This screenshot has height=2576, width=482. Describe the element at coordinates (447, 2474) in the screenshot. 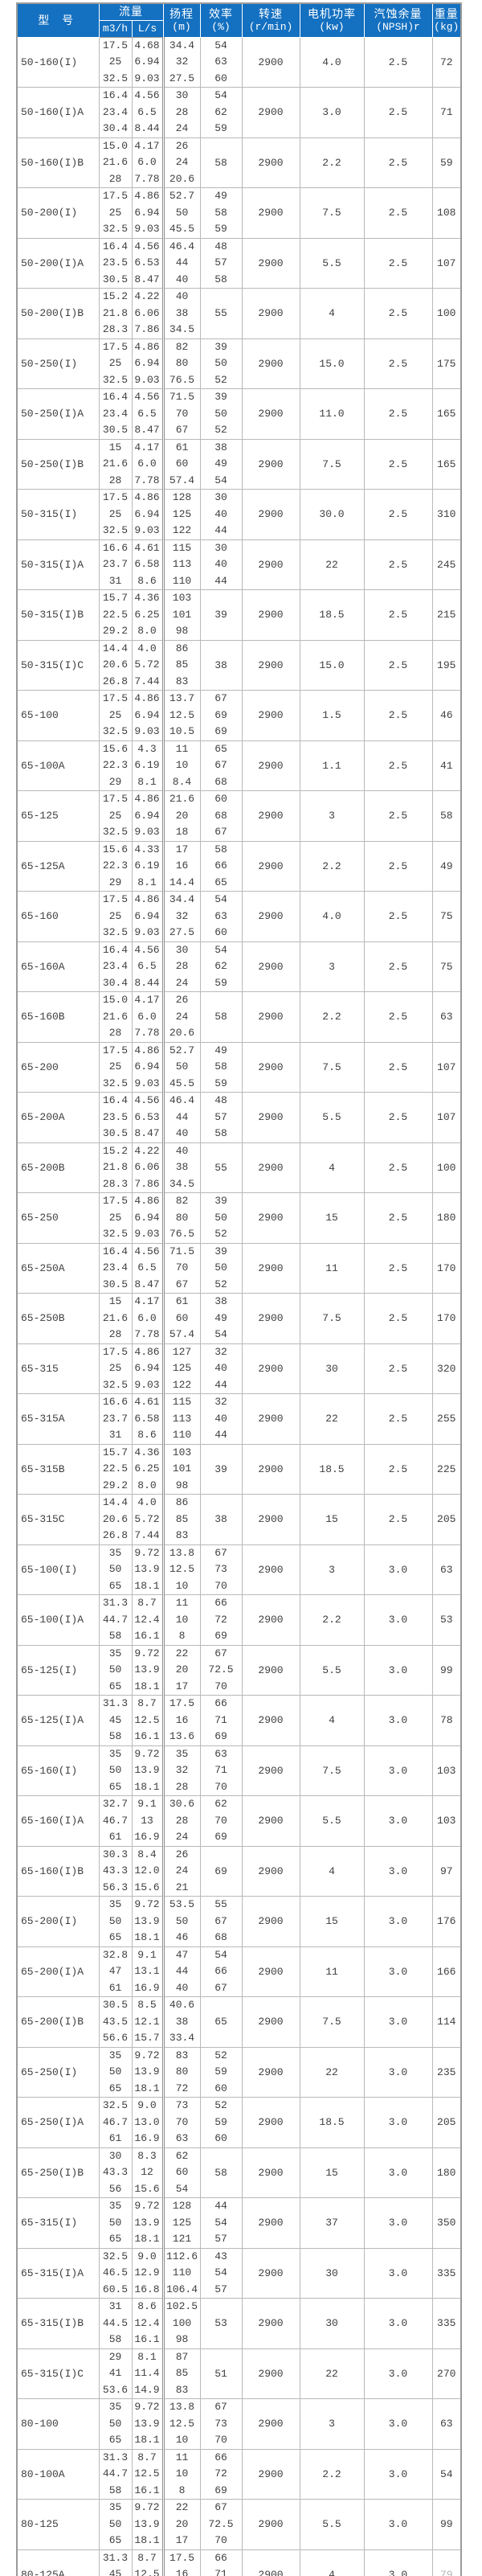

I see `weight-cell: 54` at that location.